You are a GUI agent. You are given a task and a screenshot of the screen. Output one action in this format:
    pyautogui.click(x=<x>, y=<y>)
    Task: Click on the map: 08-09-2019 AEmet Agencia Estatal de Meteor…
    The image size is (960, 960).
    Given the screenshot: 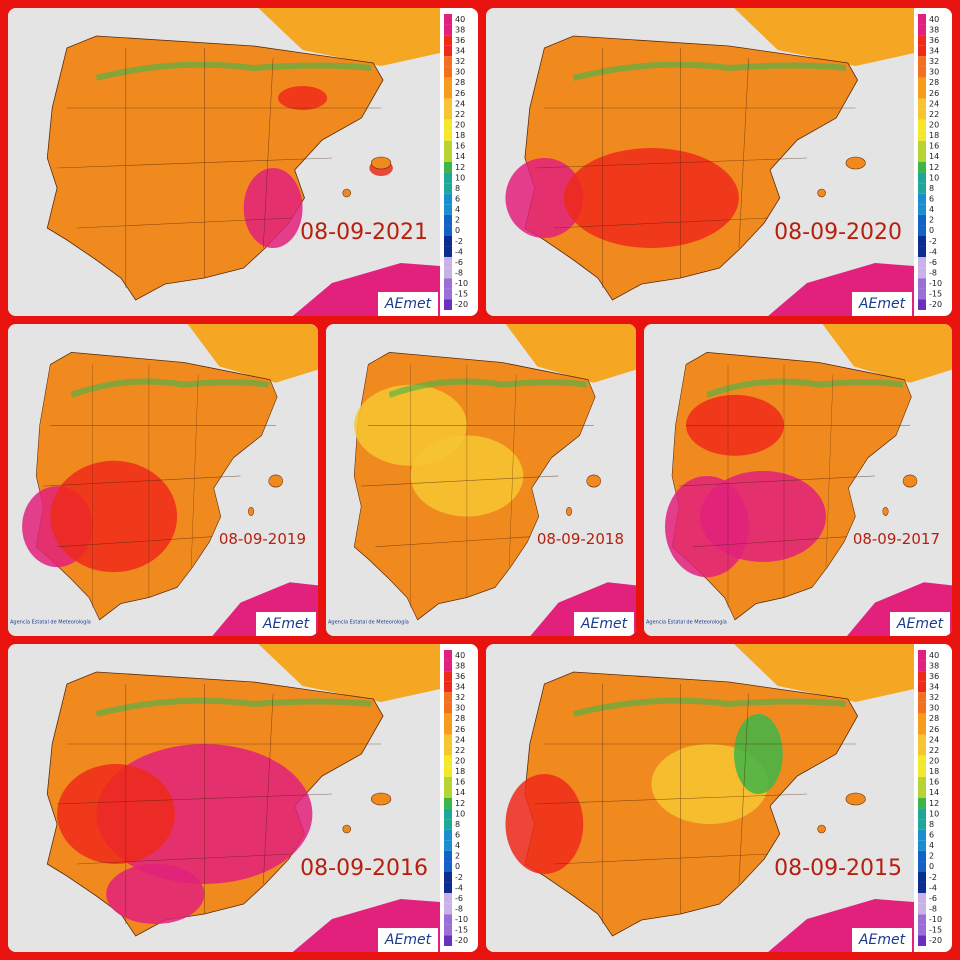 What is the action you would take?
    pyautogui.click(x=163, y=480)
    